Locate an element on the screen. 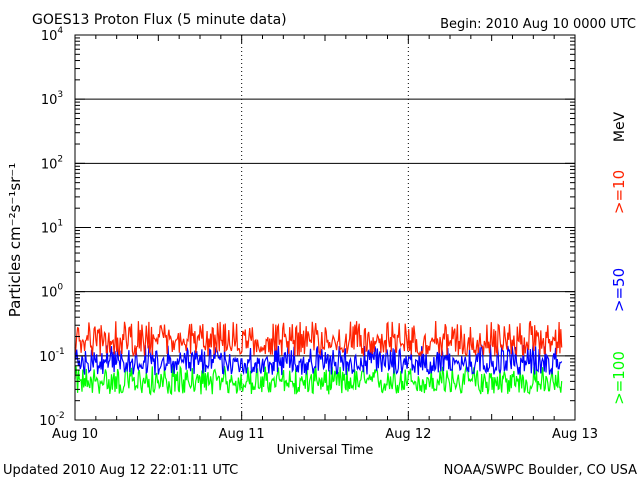 This screenshot has height=480, width=640. chart-title: GOES13 Proton Flux (5 minute data) is located at coordinates (159, 20).